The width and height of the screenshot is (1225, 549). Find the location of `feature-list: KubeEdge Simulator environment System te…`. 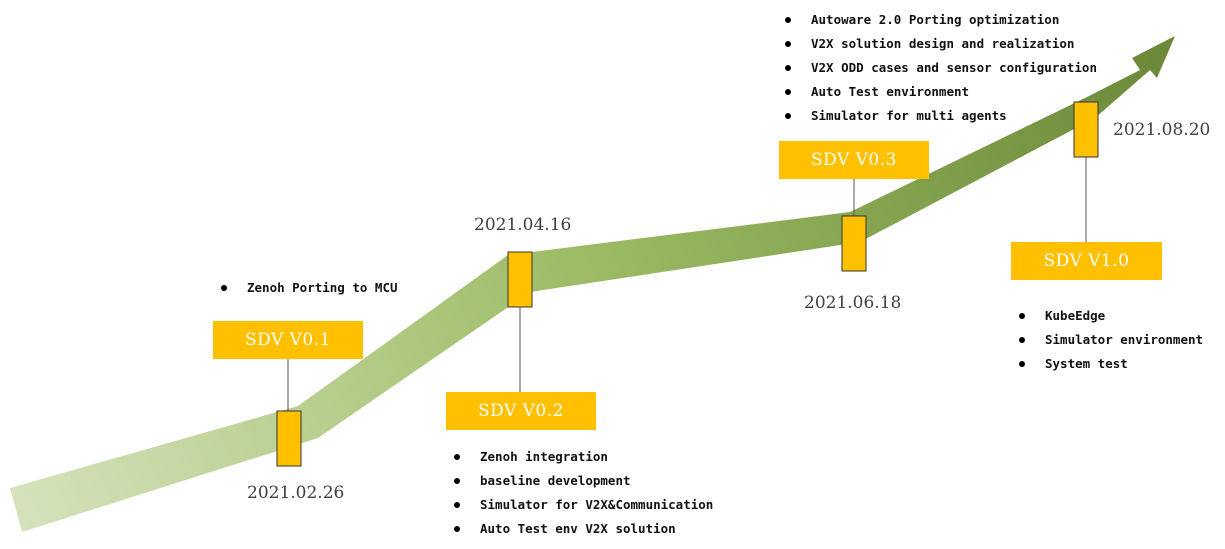

feature-list: KubeEdge Simulator environment System te… is located at coordinates (1110, 340).